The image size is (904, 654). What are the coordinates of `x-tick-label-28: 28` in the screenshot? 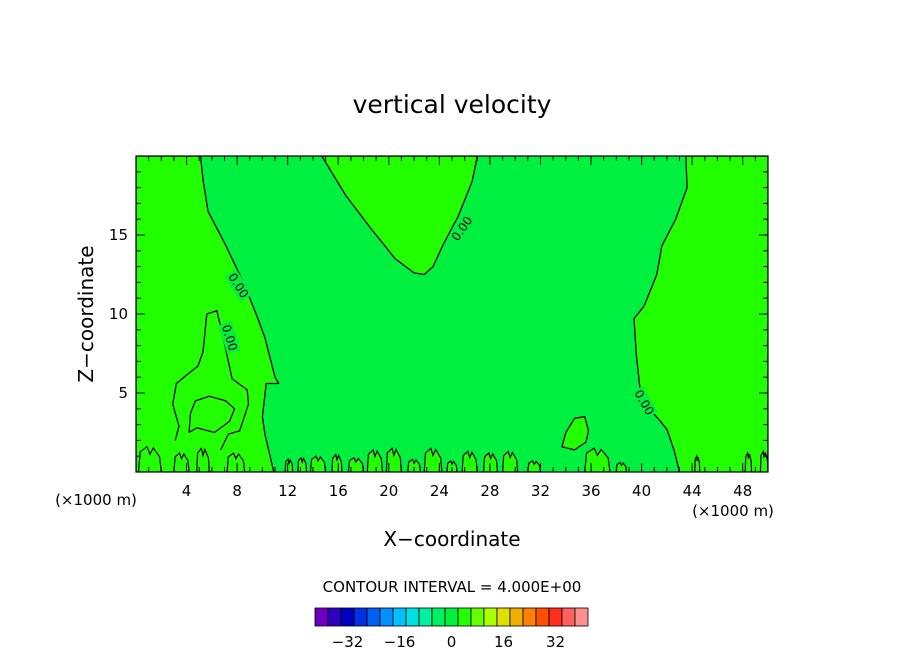 It's located at (489, 491).